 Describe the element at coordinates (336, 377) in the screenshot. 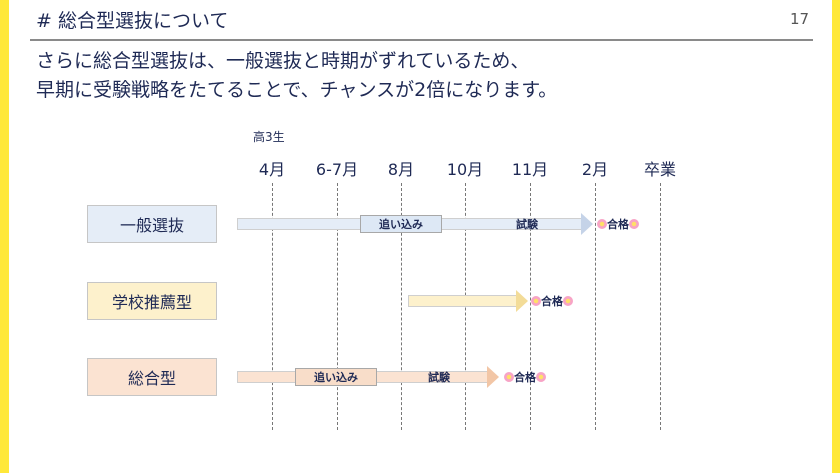

I see `push-tag-comprehensive: 追い込み` at that location.